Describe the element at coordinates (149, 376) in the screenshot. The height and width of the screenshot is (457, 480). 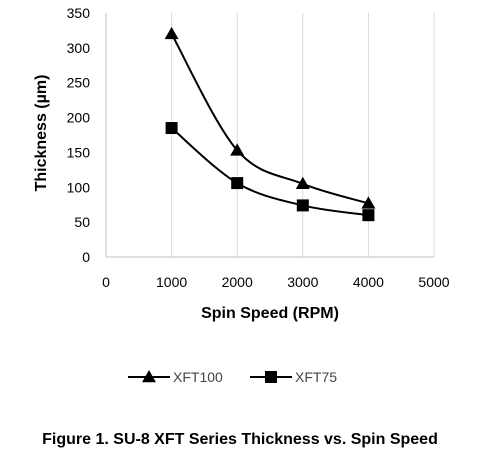
I see `legend-marker-triangle` at that location.